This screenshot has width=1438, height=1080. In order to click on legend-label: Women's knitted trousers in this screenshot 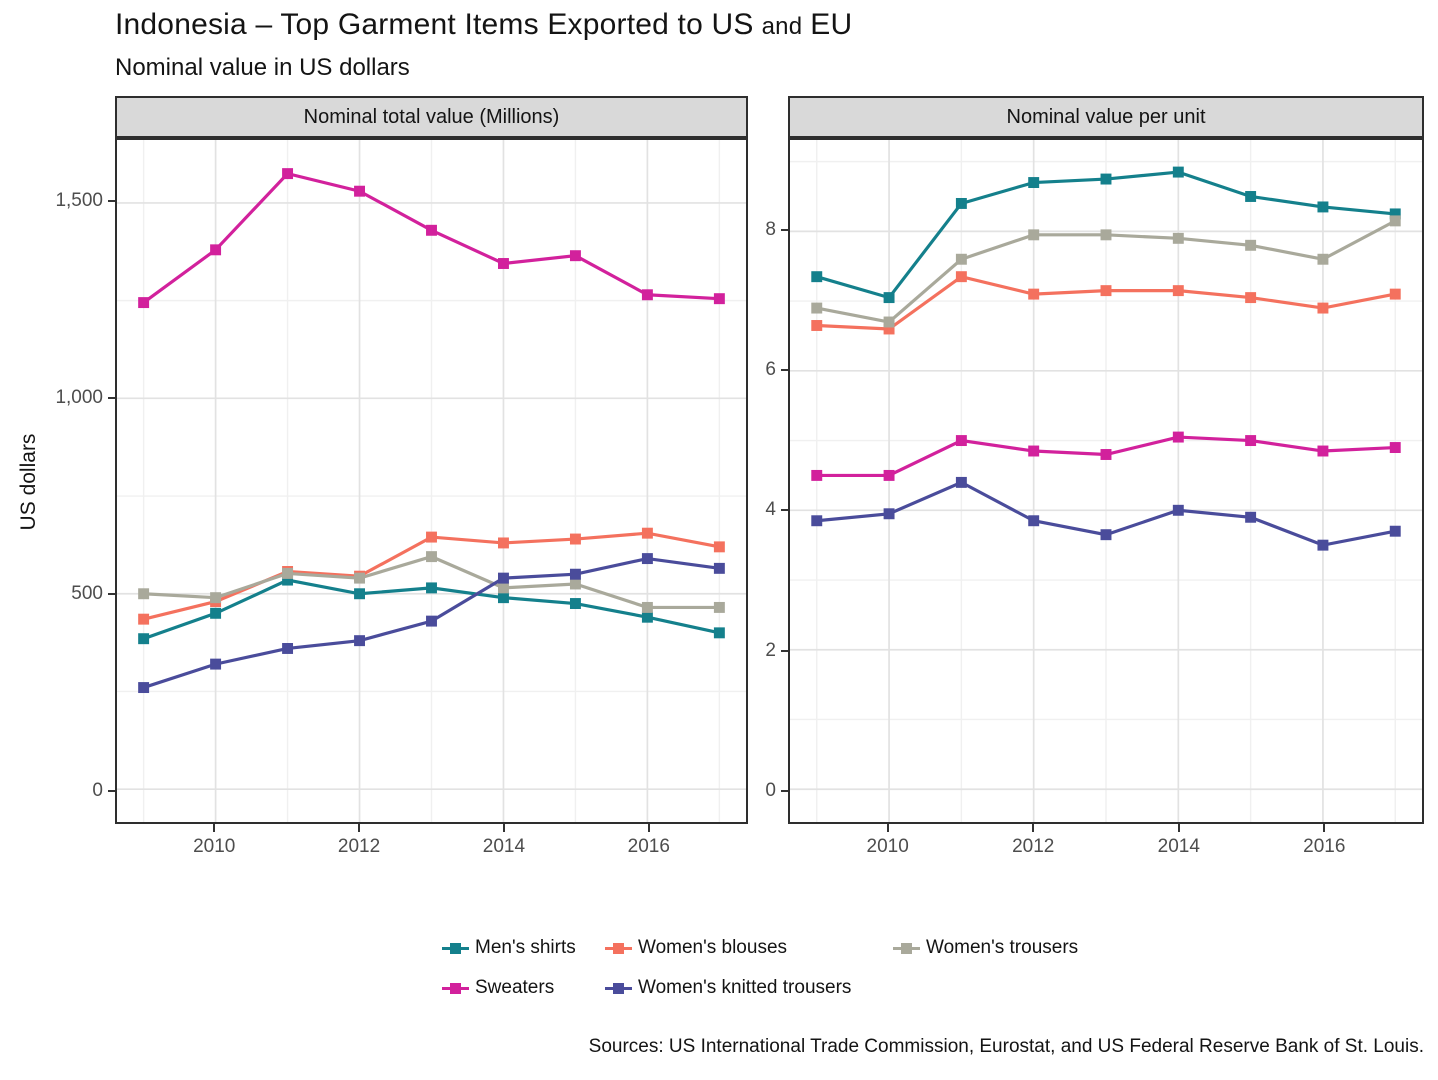, I will do `click(745, 987)`.